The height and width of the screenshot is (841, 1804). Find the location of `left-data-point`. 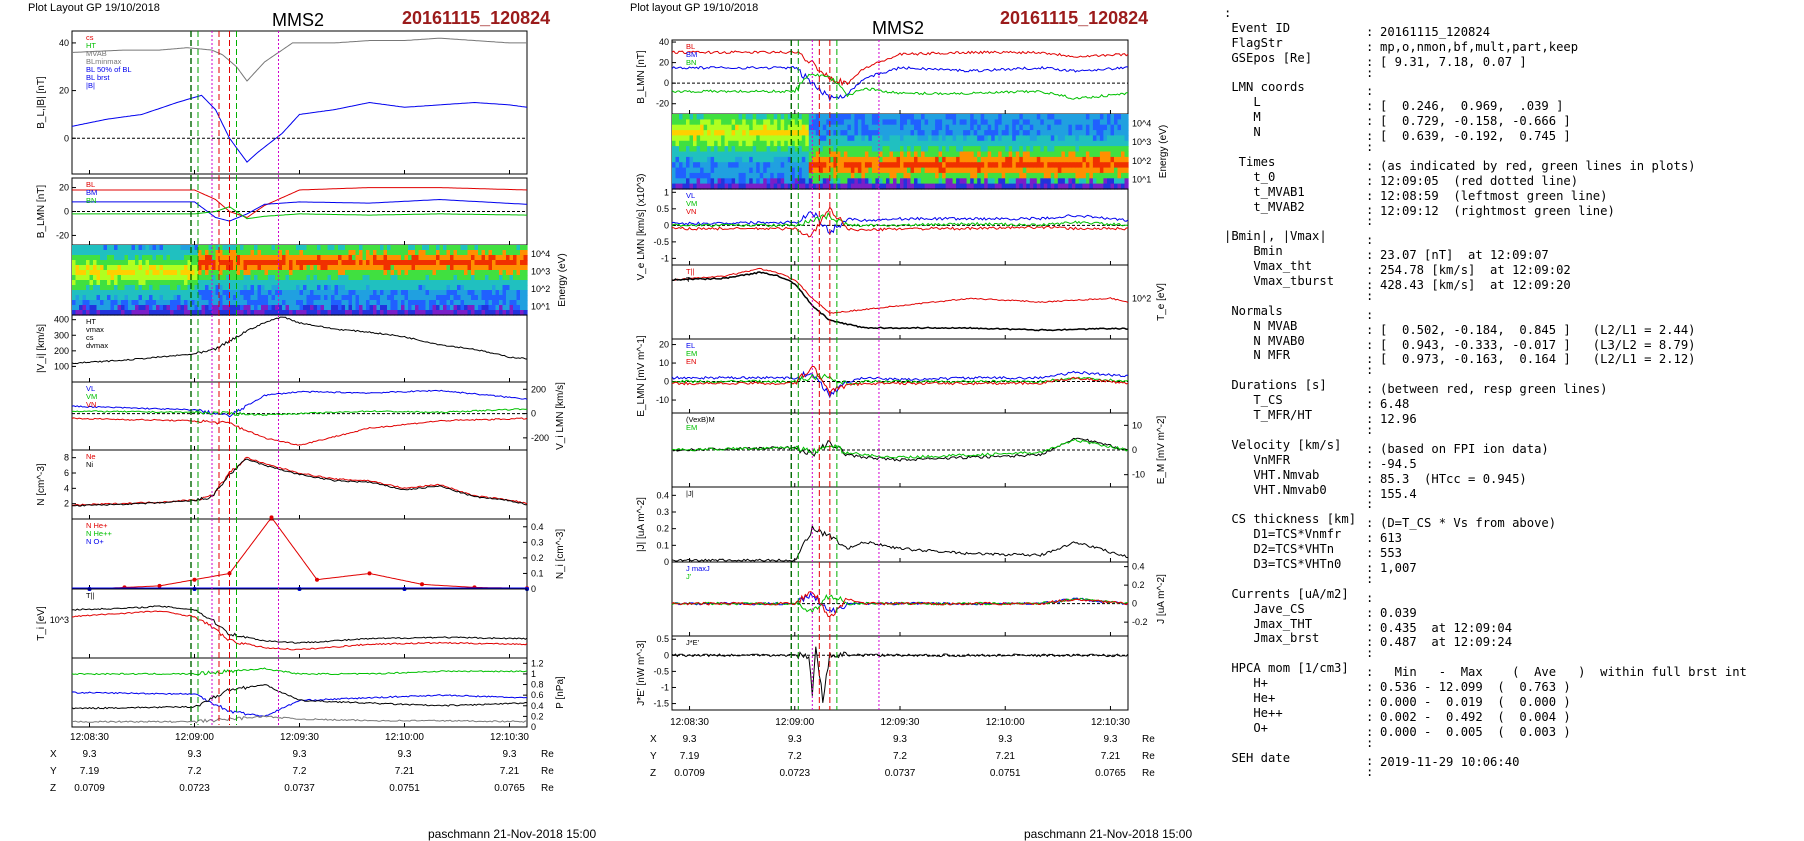

left-data-point is located at coordinates (369, 573).